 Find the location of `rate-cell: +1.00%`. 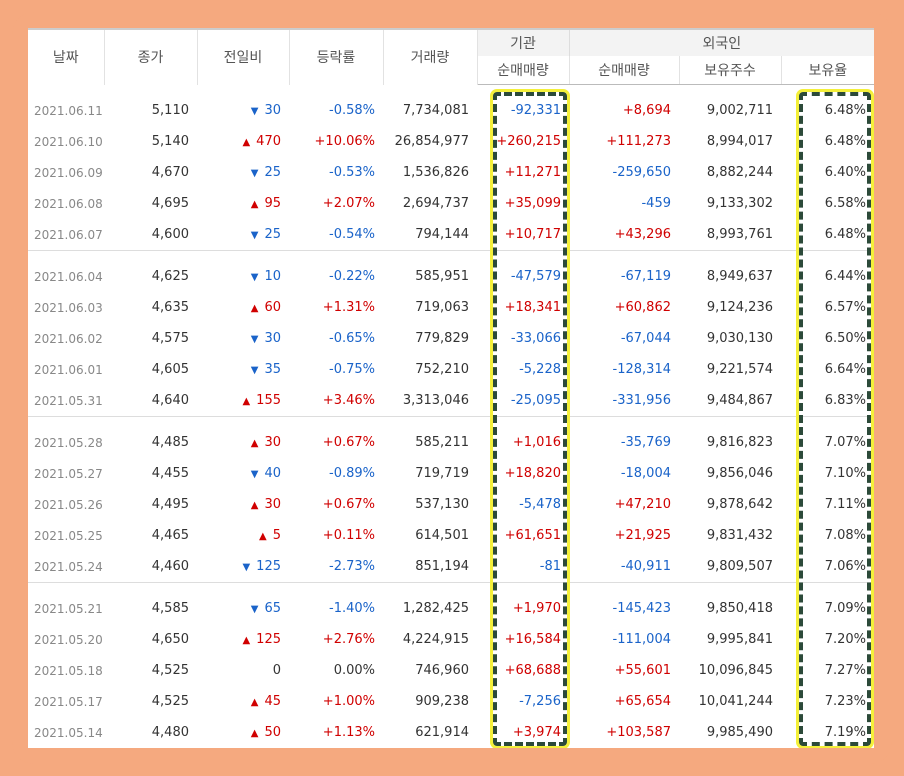

rate-cell: +1.00% is located at coordinates (348, 701).